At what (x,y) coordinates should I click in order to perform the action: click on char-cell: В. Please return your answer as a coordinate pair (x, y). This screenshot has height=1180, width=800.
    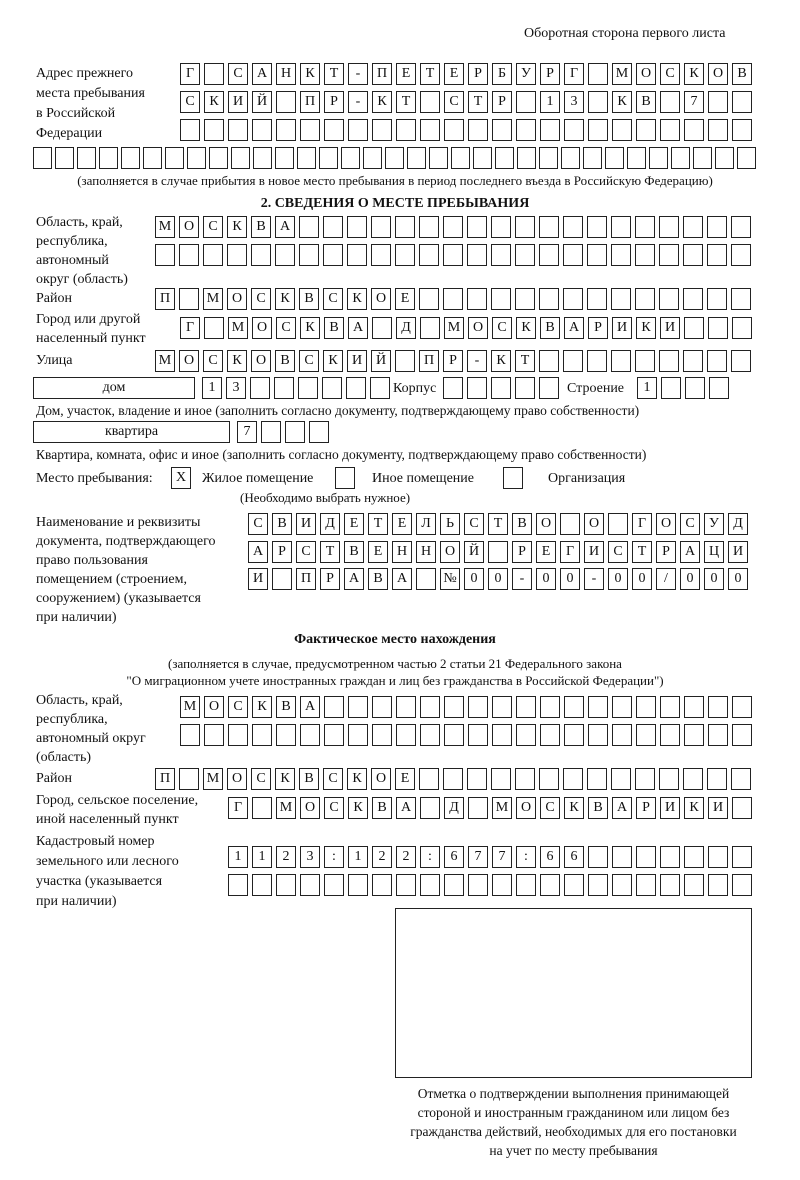
    Looking at the image, I should click on (286, 707).